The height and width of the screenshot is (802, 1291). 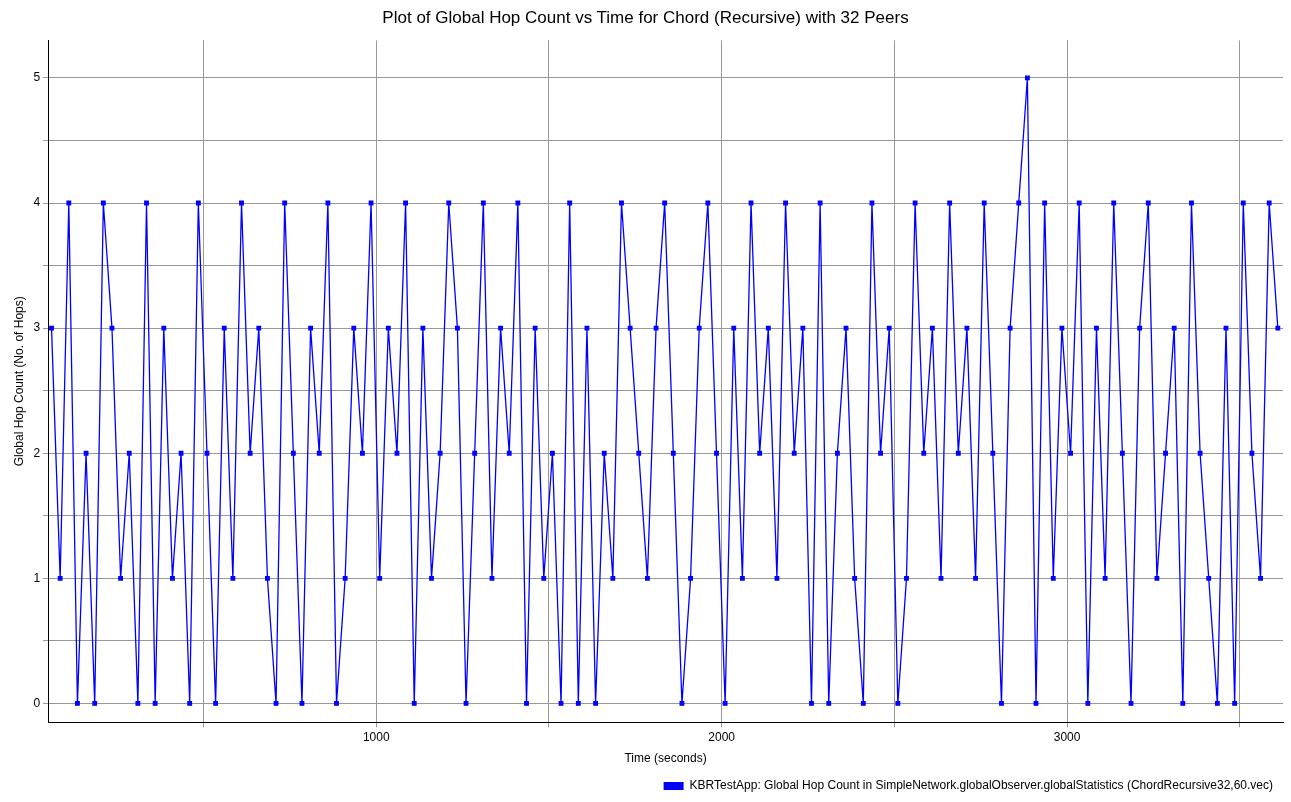 What do you see at coordinates (981, 785) in the screenshot?
I see `legend-label: KBRTestApp: Global Hop Count in SimpleNetwork.globalObserver.globalStatistics (ChordRecursive32,60.vec)` at bounding box center [981, 785].